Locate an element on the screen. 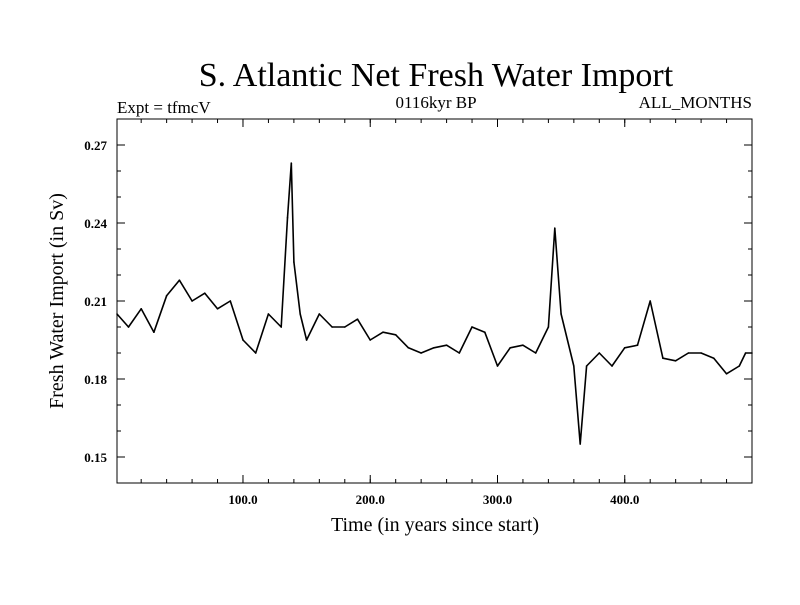  x-tick-label: 100.0 is located at coordinates (242, 499).